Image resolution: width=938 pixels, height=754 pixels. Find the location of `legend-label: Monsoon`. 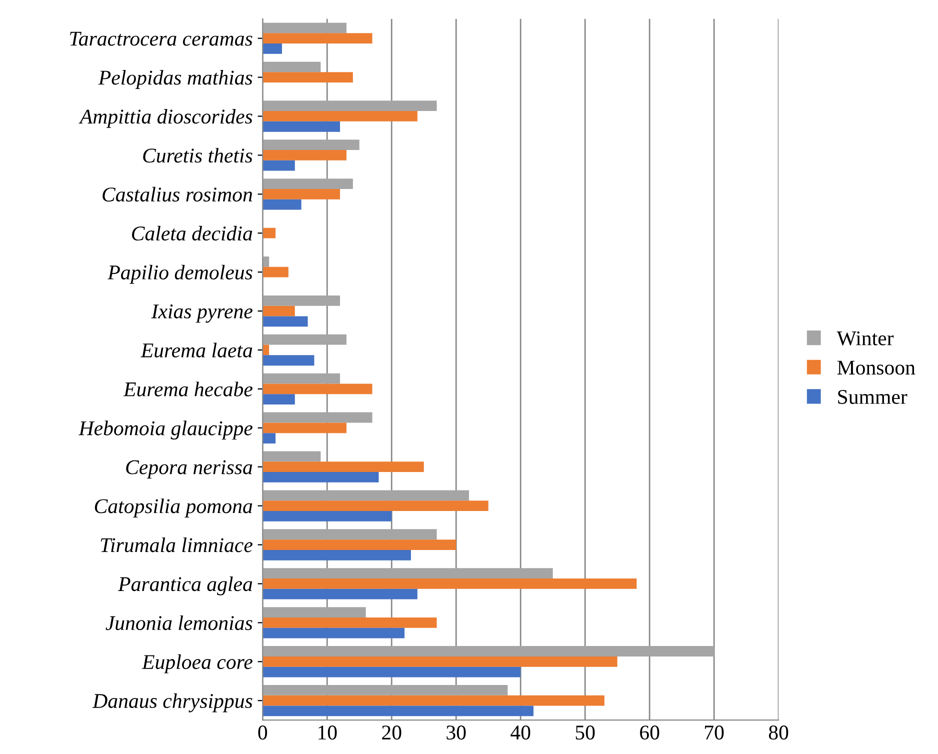

legend-label: Monsoon is located at coordinates (876, 367).